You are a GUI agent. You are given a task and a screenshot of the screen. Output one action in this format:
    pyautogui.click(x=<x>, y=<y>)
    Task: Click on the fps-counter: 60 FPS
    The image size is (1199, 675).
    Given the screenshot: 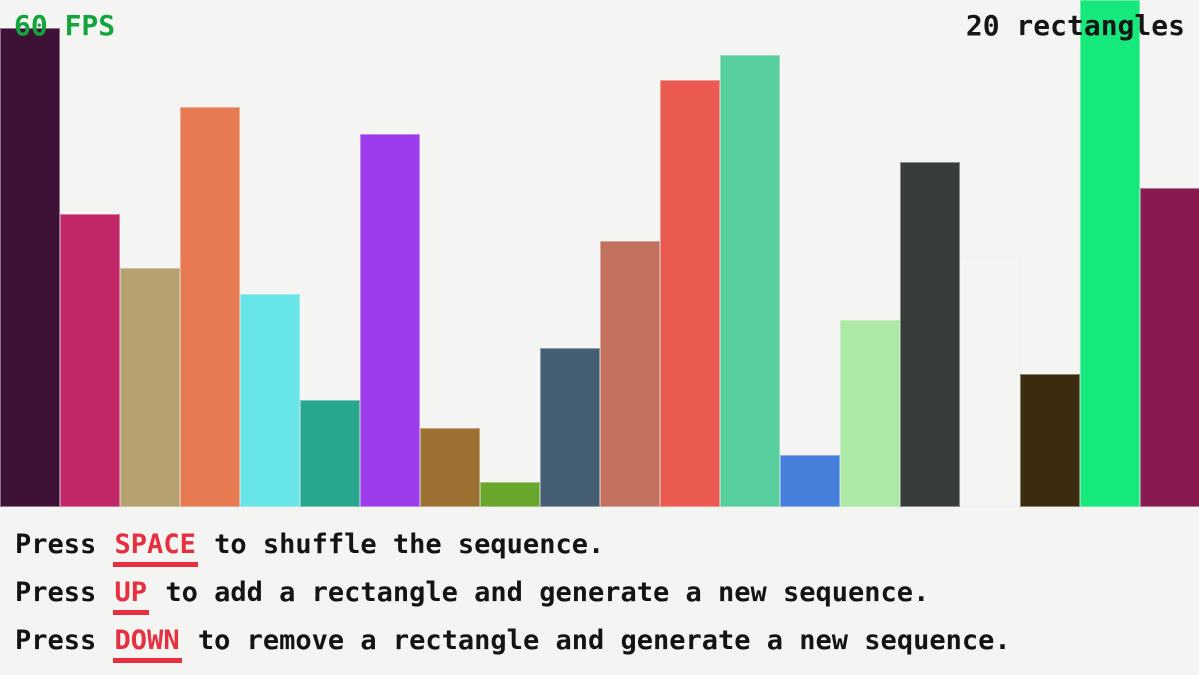 What is the action you would take?
    pyautogui.click(x=65, y=25)
    